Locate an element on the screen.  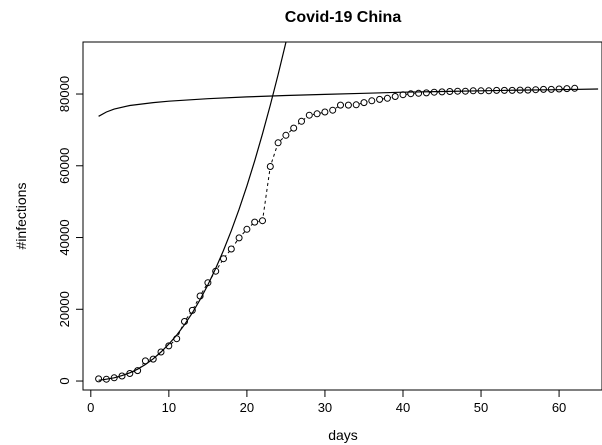
x-tick-label: 30 is located at coordinates (325, 407).